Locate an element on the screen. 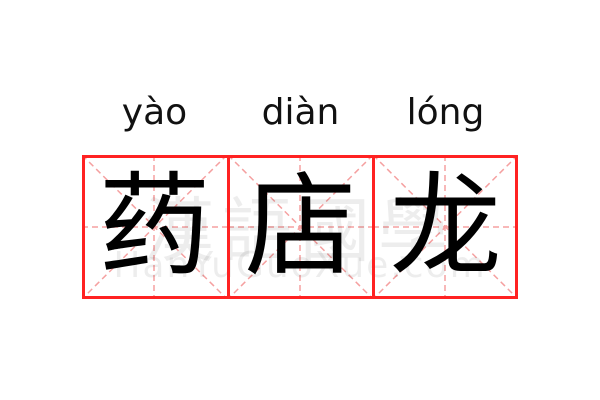 This screenshot has height=400, width=600. pinyin-2: diàn is located at coordinates (300, 112).